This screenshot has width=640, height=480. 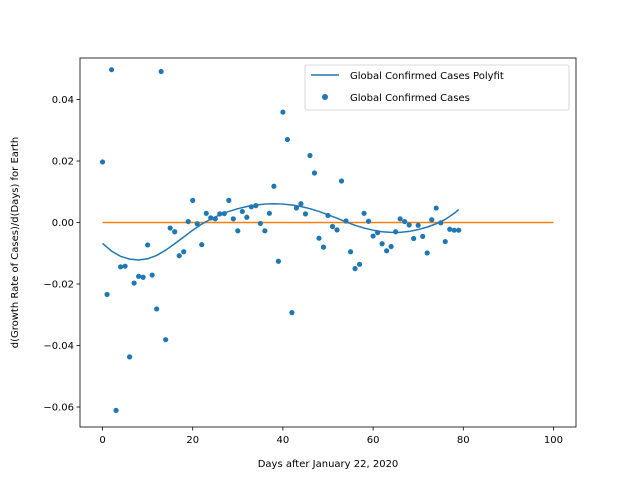 I want to click on y-tick-label: −0.04, so click(x=58, y=346).